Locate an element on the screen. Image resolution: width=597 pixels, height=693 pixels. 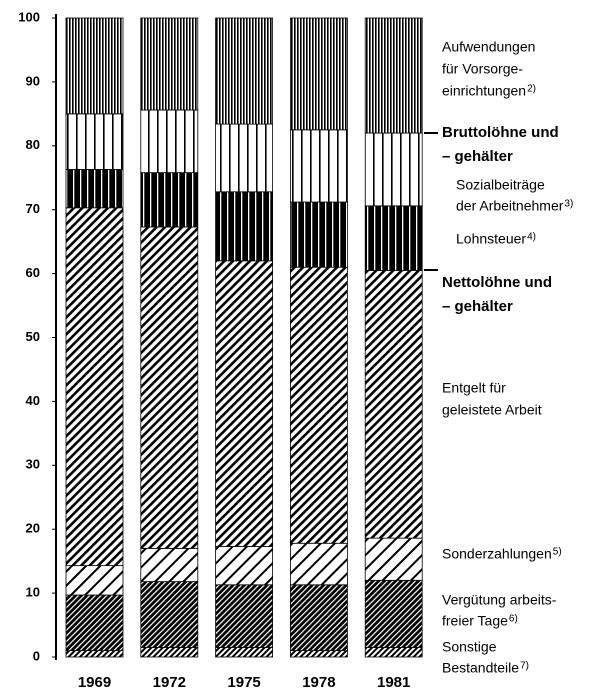
legend-label: freier Tage is located at coordinates (475, 621).